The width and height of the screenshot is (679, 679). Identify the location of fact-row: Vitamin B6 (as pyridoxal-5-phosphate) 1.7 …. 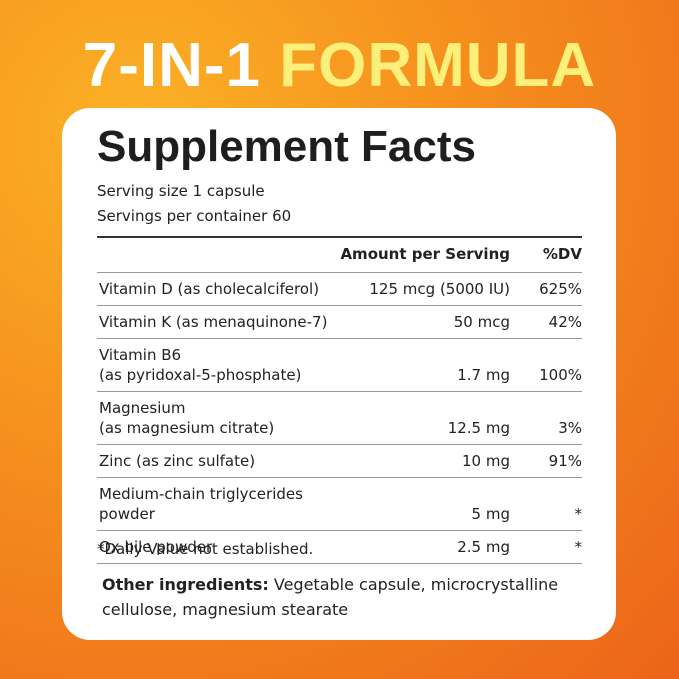
(339, 365).